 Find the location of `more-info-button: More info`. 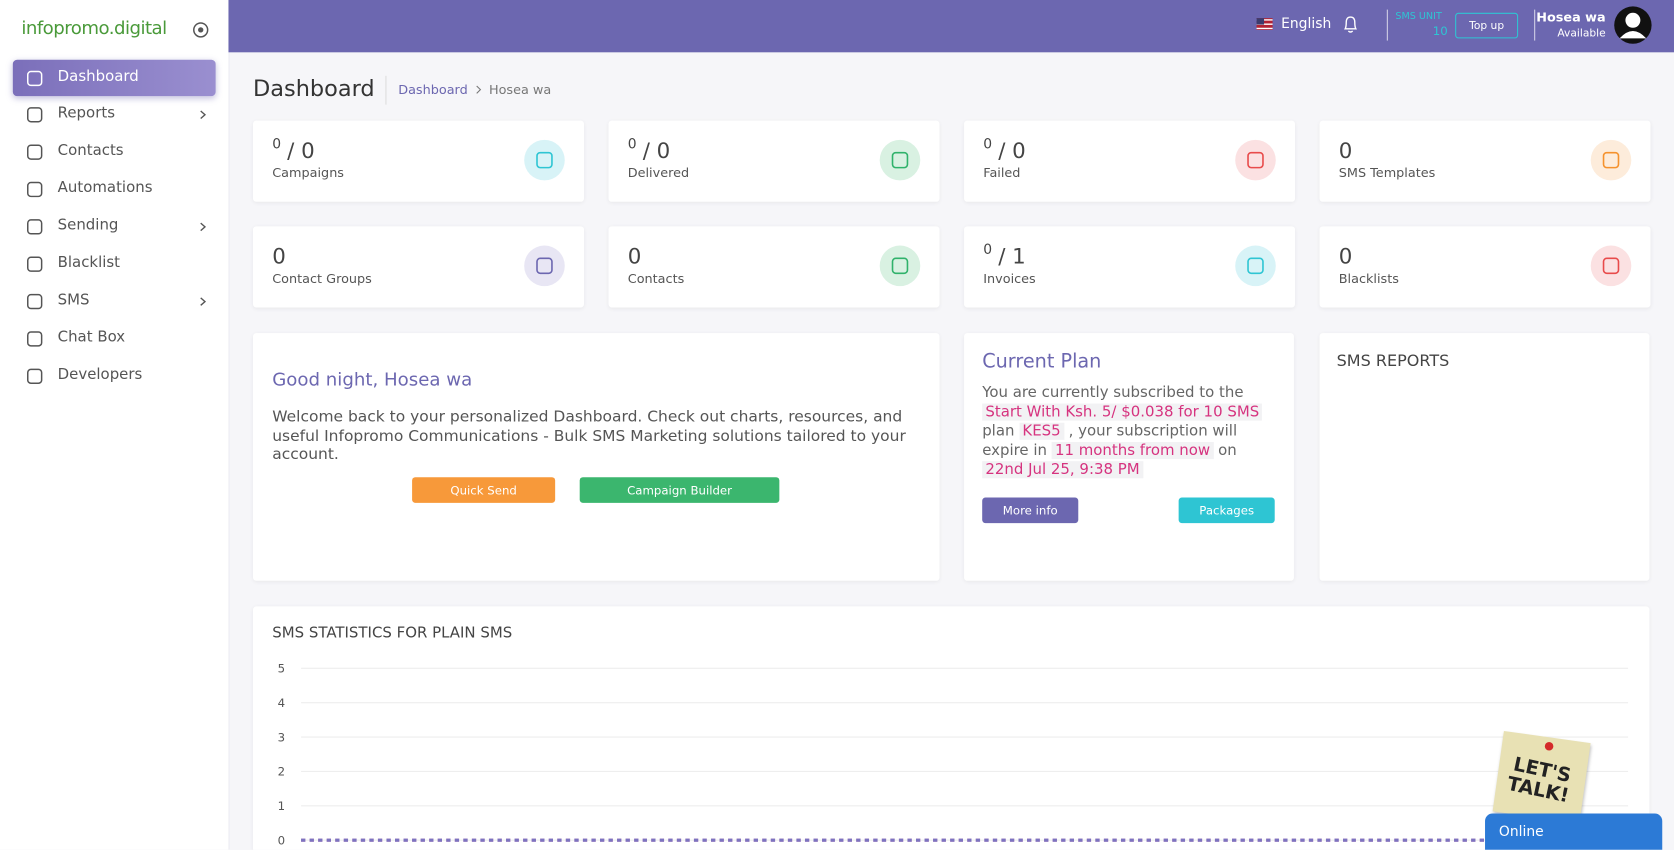

more-info-button: More info is located at coordinates (1030, 510).